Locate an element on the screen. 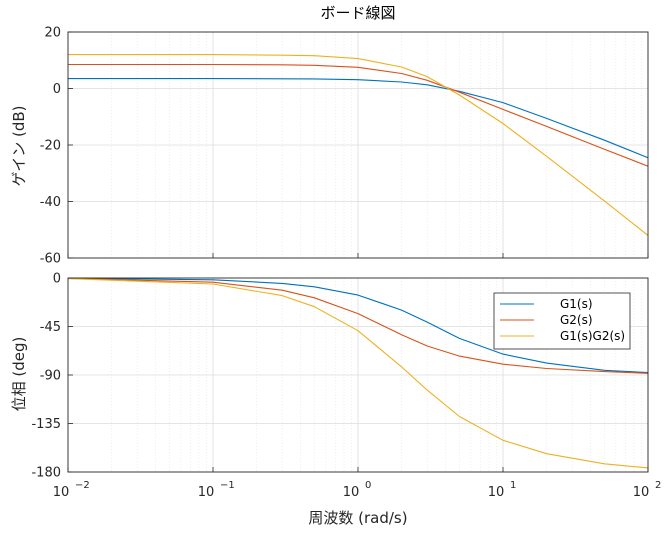 Image resolution: width=668 pixels, height=535 pixels. phase-y-tick-label: -135 is located at coordinates (46, 424).